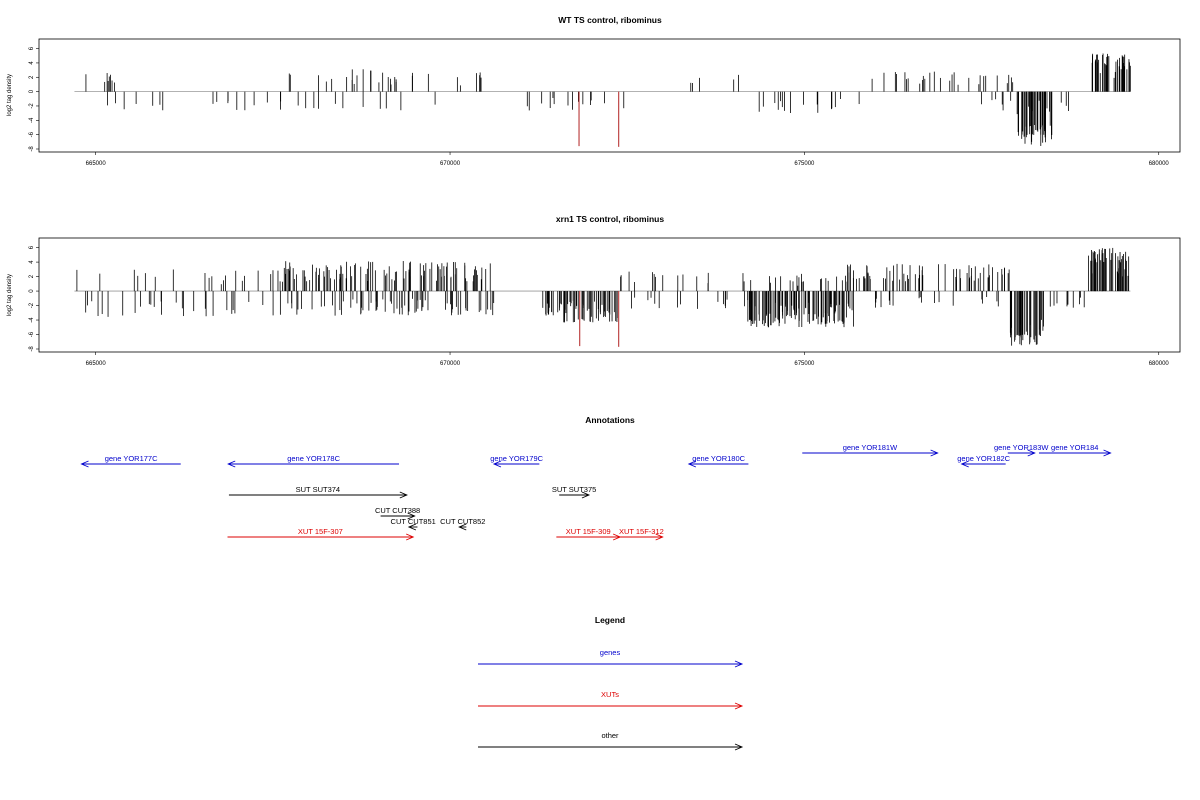 The width and height of the screenshot is (1200, 800). What do you see at coordinates (870, 447) in the screenshot?
I see `annotation-label: gene YOR181W` at bounding box center [870, 447].